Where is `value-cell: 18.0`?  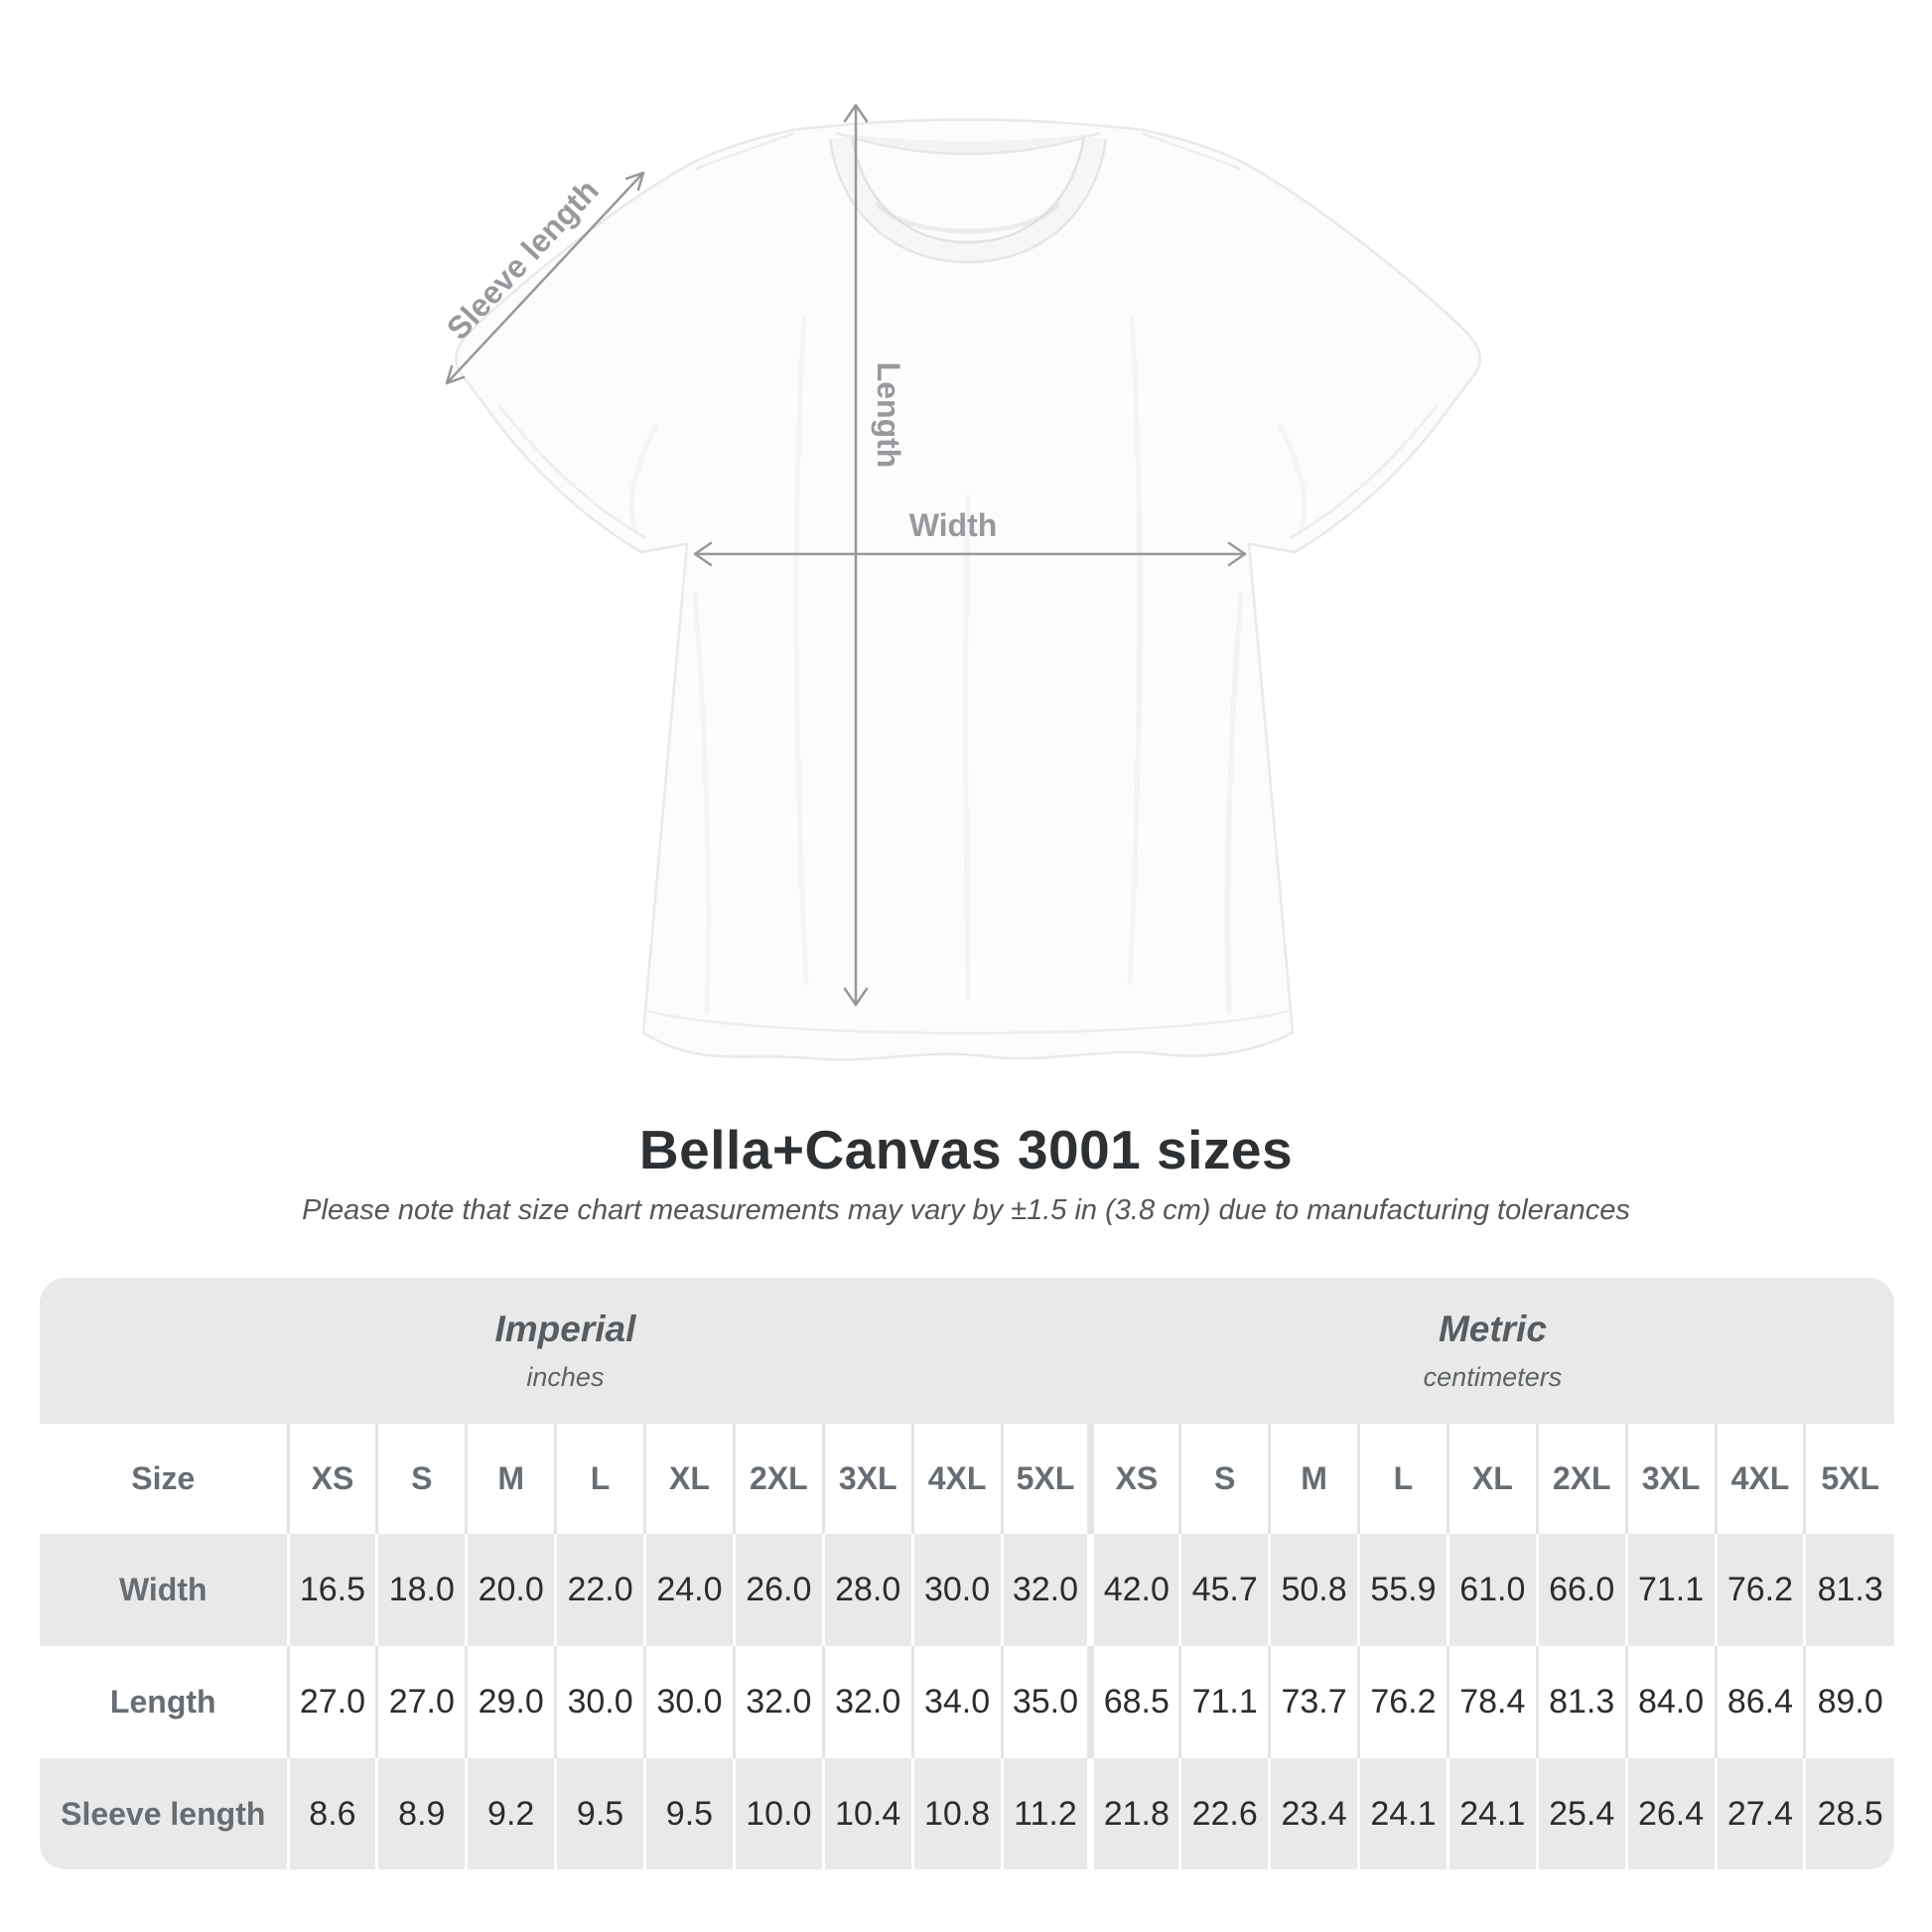 value-cell: 18.0 is located at coordinates (421, 1590).